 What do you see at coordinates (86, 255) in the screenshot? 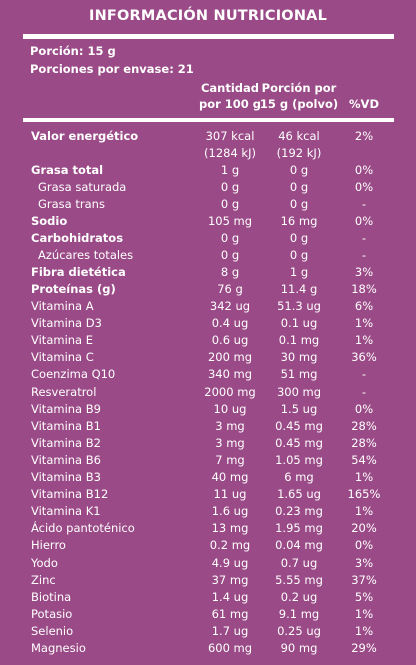
I see `nutrient-label: Azúcares totales` at bounding box center [86, 255].